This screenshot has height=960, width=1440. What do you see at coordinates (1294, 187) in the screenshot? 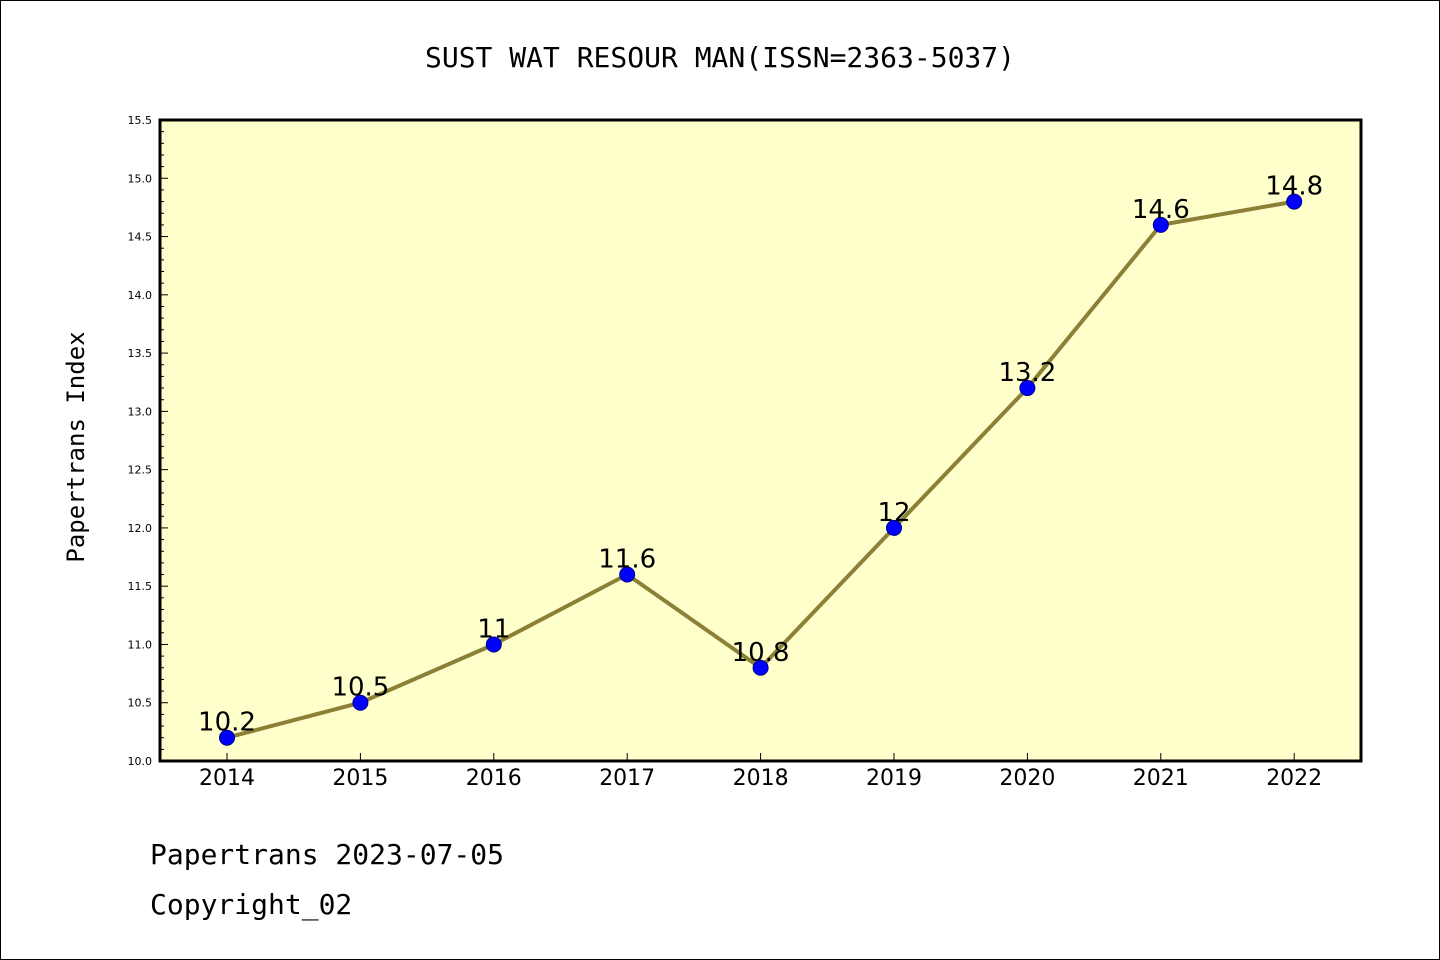
I see `data-label: 14.8` at bounding box center [1294, 187].